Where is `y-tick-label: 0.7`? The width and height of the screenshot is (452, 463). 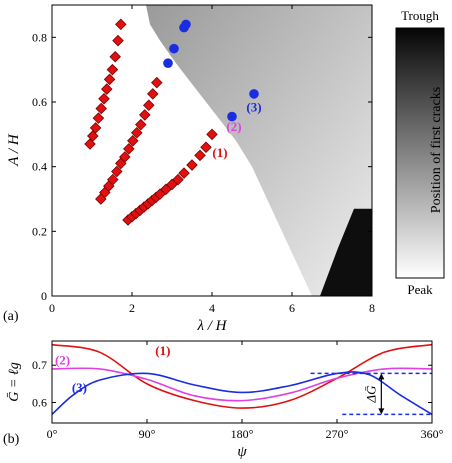 y-tick-label: 0.7 is located at coordinates (39, 365).